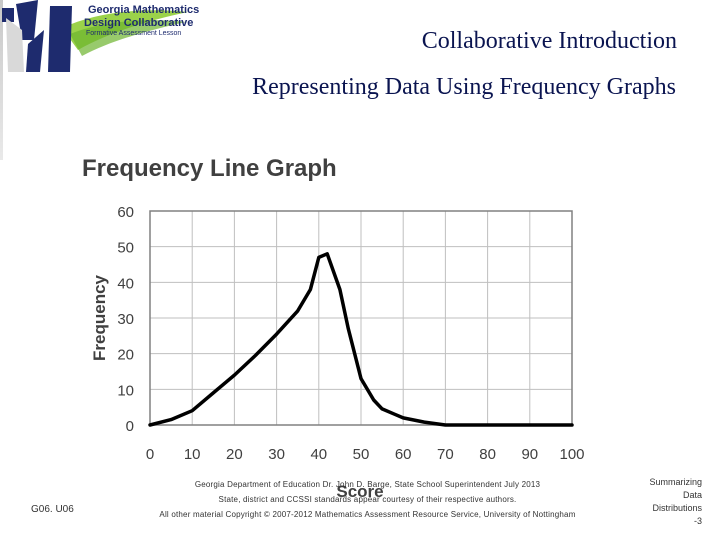  I want to click on slide-label-line-4: -3, so click(697, 521).